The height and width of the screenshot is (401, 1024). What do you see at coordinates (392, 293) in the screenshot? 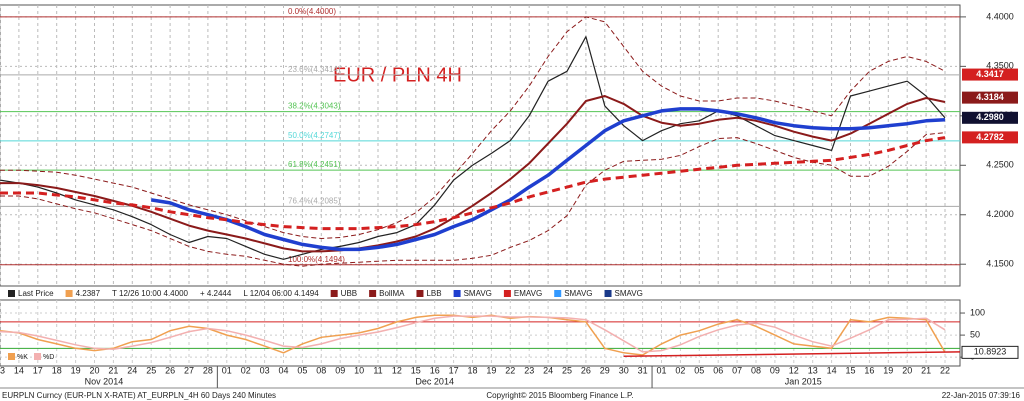
I see `legend-label: BollMA` at bounding box center [392, 293].